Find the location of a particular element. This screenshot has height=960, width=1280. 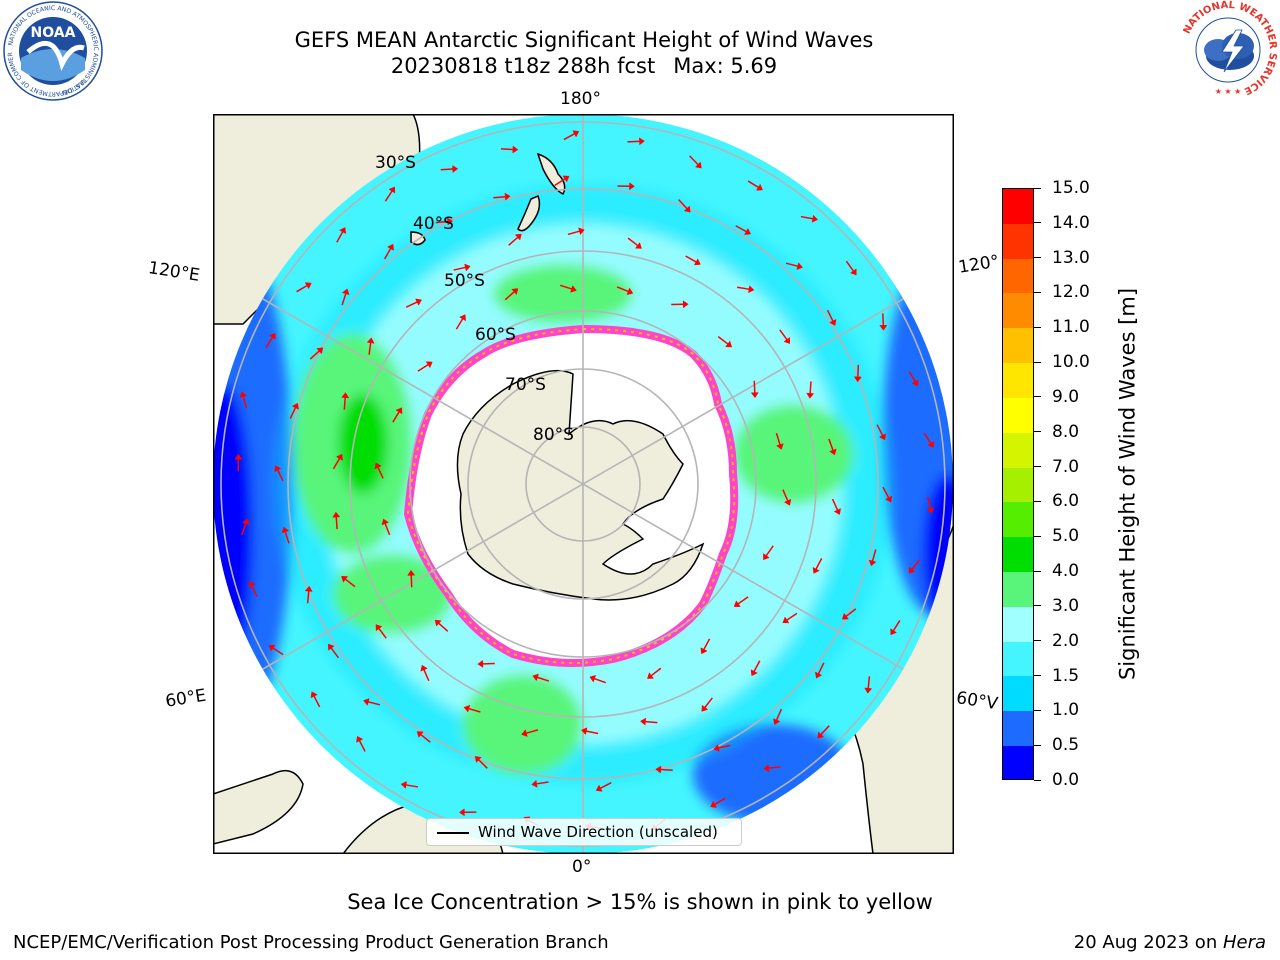

lon-label-60e: 60°E is located at coordinates (186, 698).